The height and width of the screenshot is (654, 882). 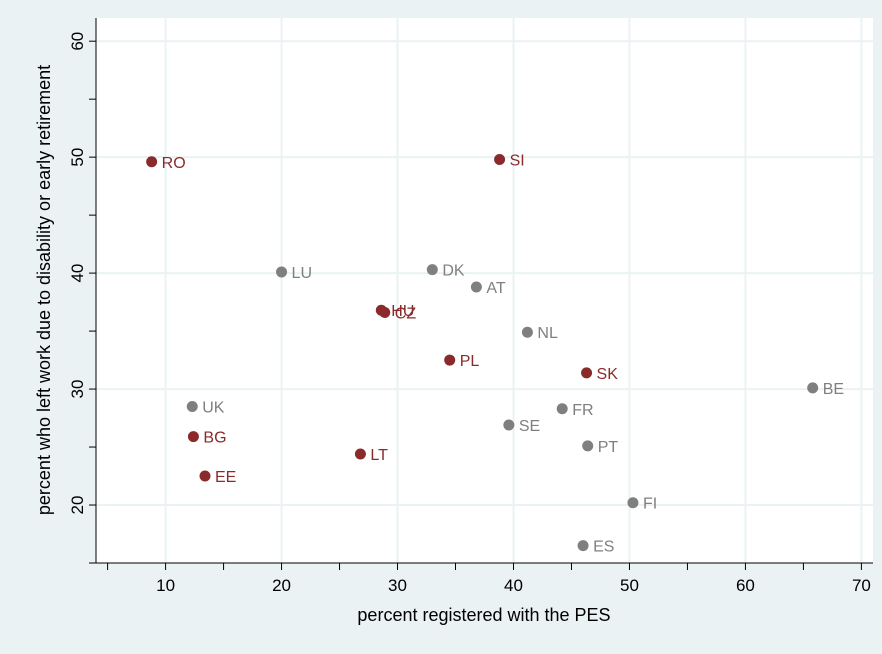 I want to click on x-tick-label: 20, so click(x=281, y=585).